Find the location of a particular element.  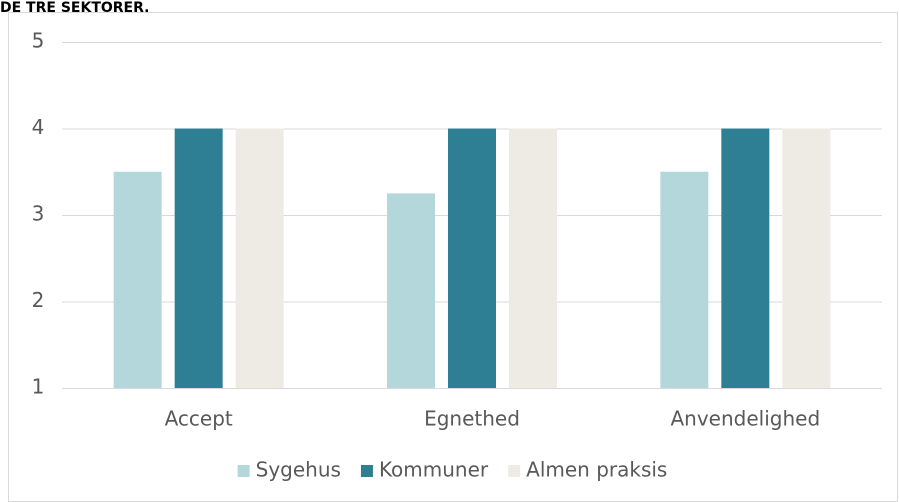

y-tick-label: 3 is located at coordinates (38, 214).